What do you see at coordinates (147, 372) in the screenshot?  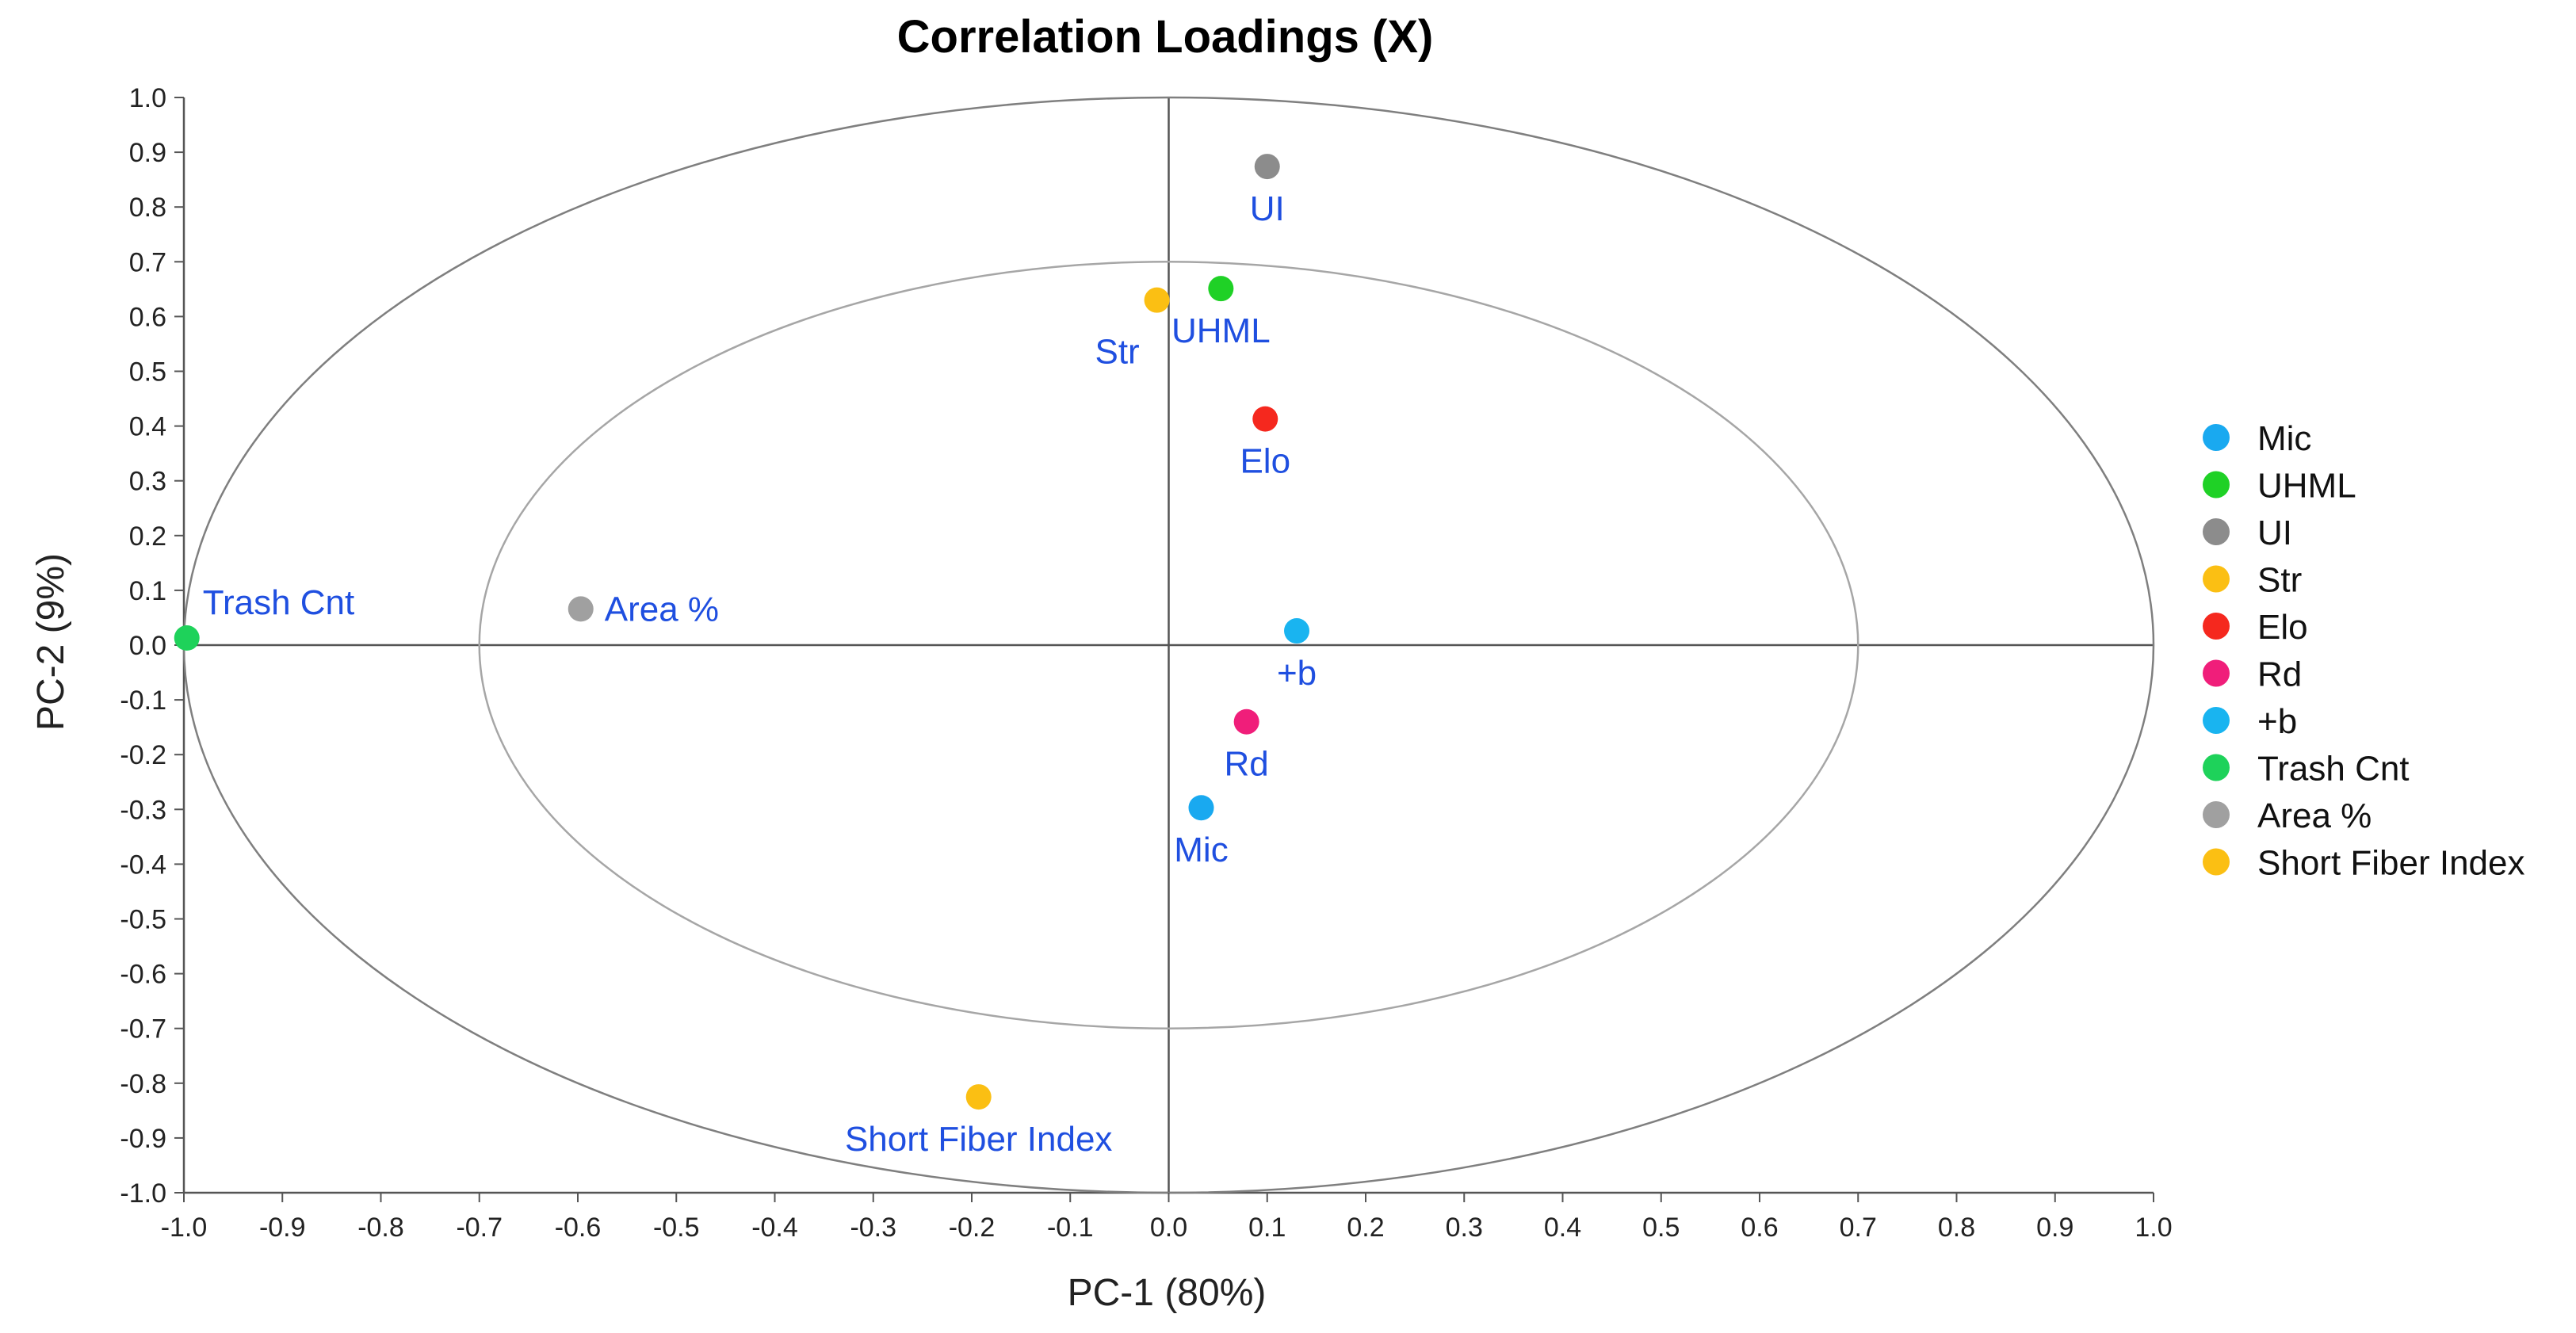 I see `y-tick-label: 0.5` at bounding box center [147, 372].